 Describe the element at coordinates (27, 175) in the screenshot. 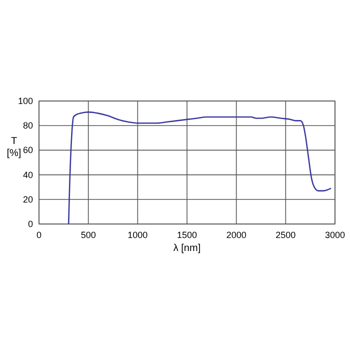

I see `y-tick-label: 40` at that location.